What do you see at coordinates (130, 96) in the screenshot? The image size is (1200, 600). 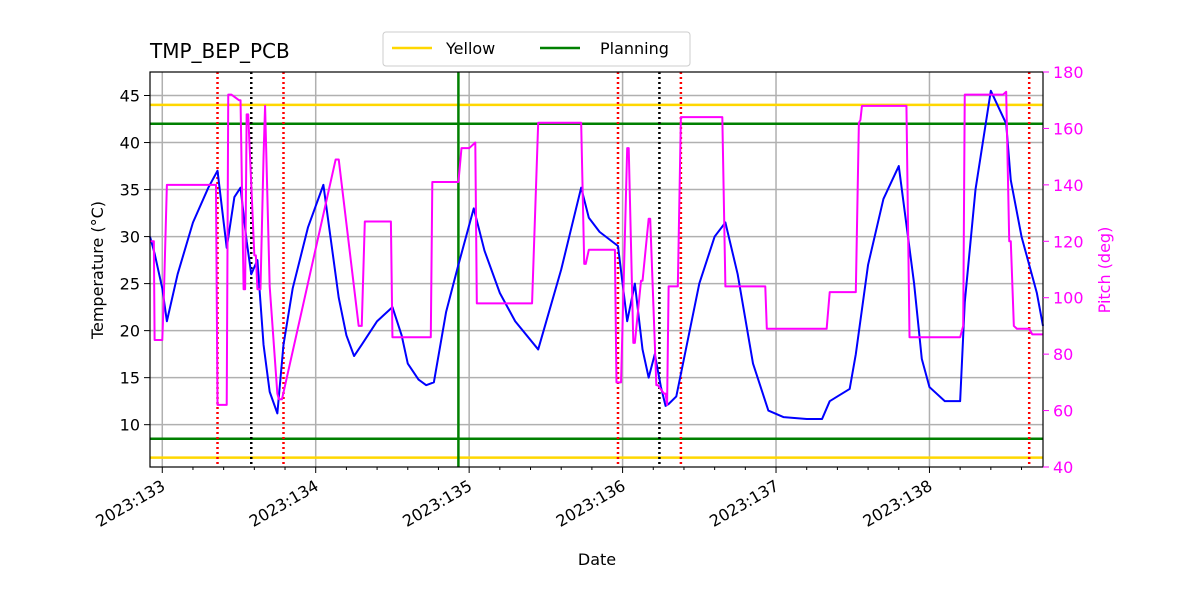 I see `y-tick-label-7: 45` at bounding box center [130, 96].